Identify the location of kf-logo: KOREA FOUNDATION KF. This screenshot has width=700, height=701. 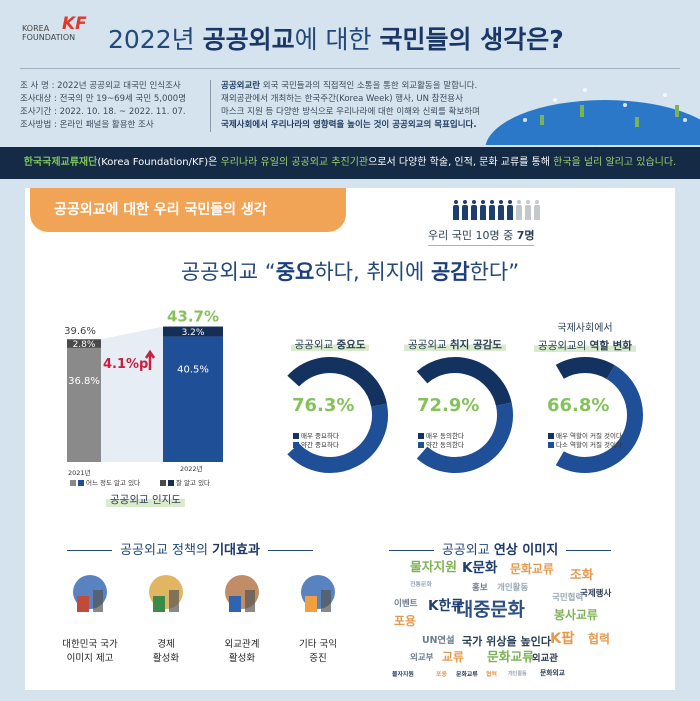
(54, 29).